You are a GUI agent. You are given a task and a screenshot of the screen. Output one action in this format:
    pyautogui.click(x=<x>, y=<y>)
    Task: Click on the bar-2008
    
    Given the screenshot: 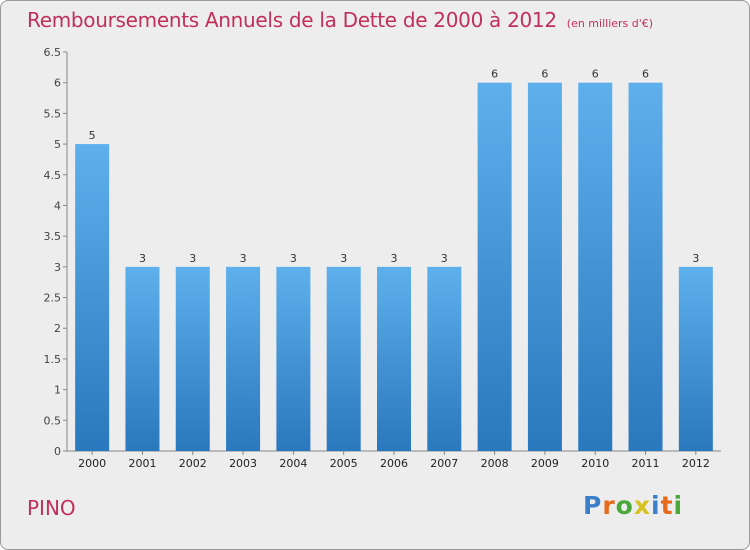 What is the action you would take?
    pyautogui.click(x=494, y=266)
    